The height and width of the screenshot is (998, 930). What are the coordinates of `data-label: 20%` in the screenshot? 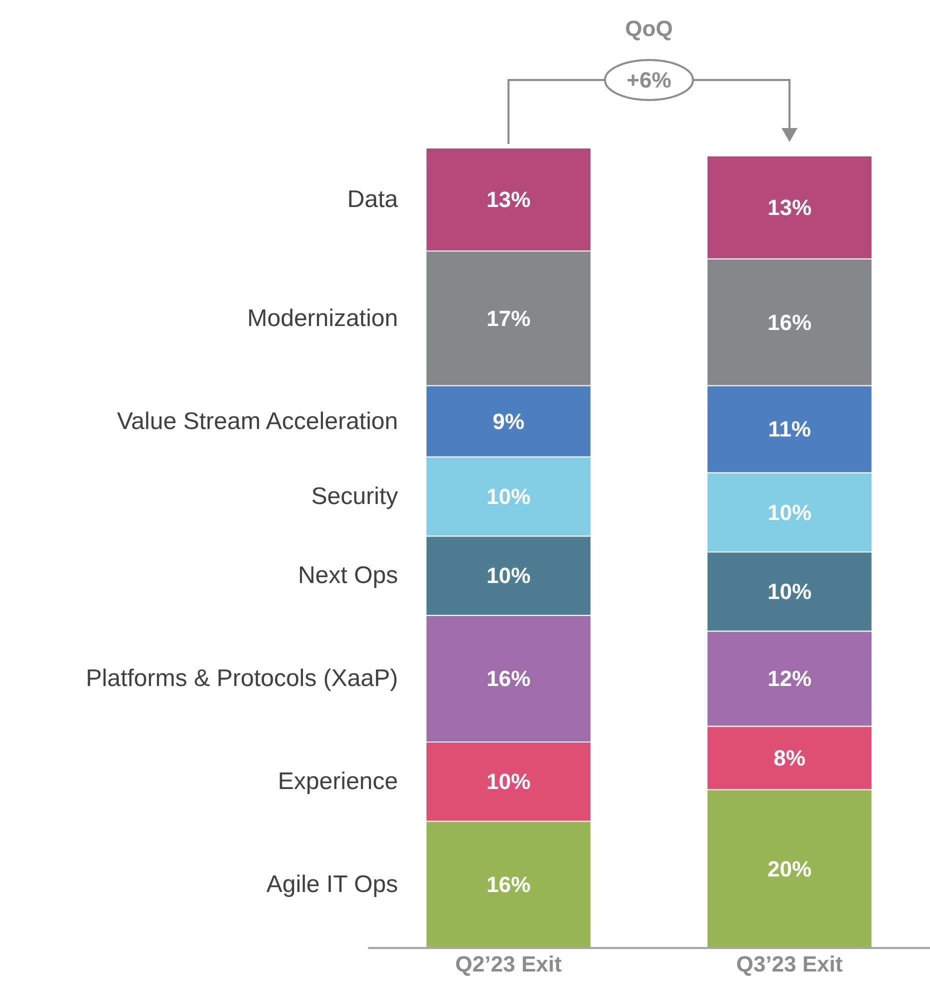 It's located at (789, 869).